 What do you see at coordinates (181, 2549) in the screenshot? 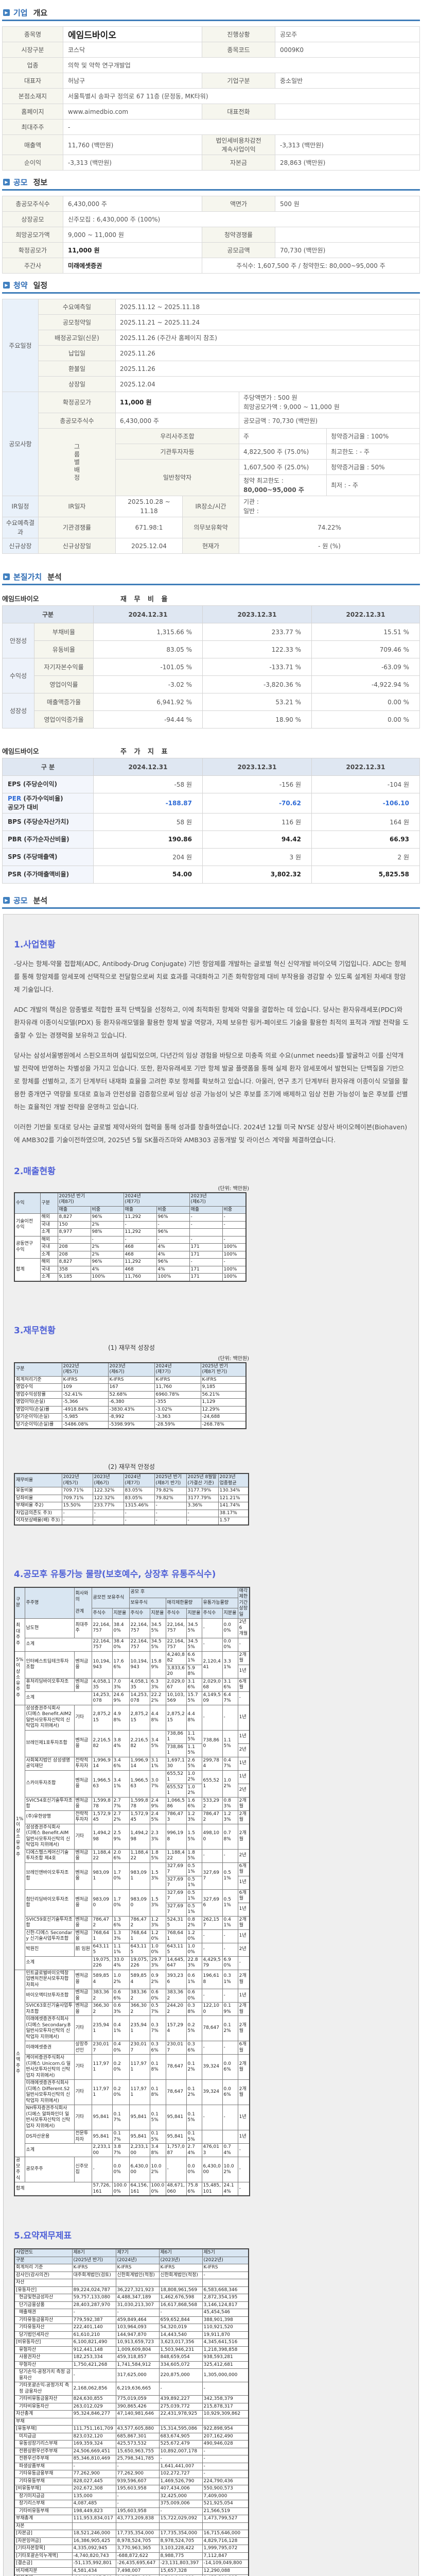
I see `table-cell: 3,103,228,422` at bounding box center [181, 2549].